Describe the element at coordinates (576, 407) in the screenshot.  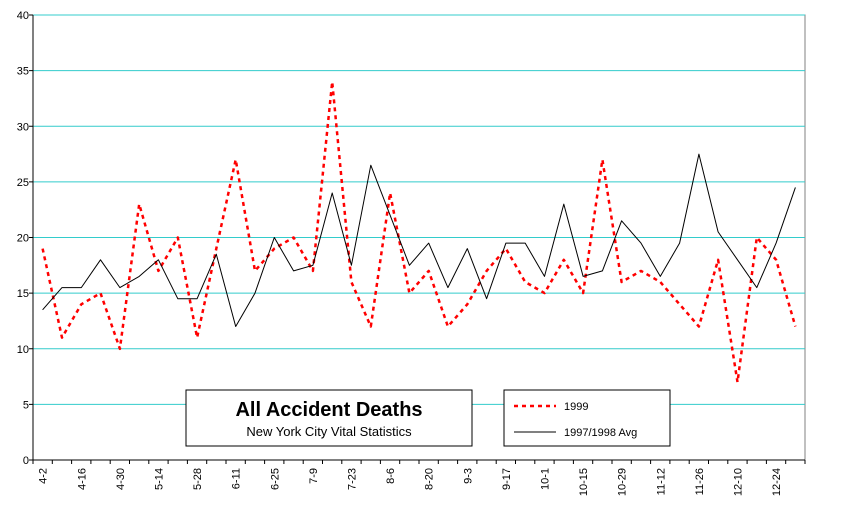
I see `legend-label-1999: 1999` at that location.